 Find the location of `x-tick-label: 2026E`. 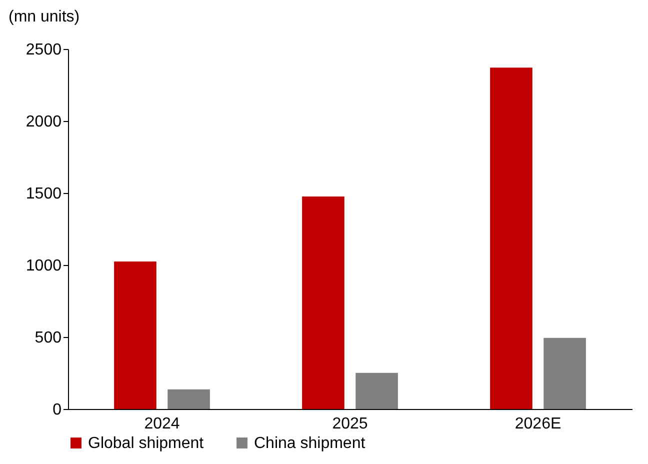

x-tick-label: 2026E is located at coordinates (538, 424).